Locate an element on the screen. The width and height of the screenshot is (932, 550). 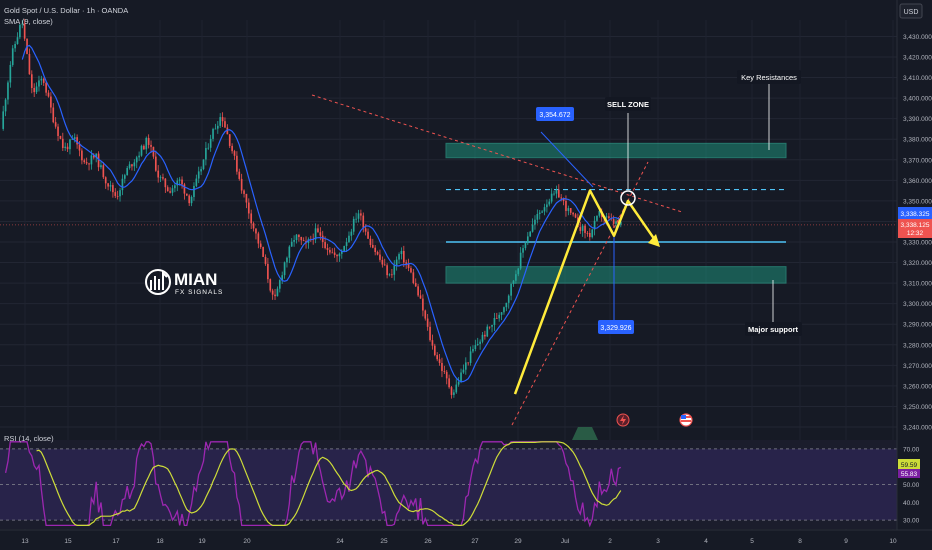
currency-button: USD is located at coordinates (911, 11).